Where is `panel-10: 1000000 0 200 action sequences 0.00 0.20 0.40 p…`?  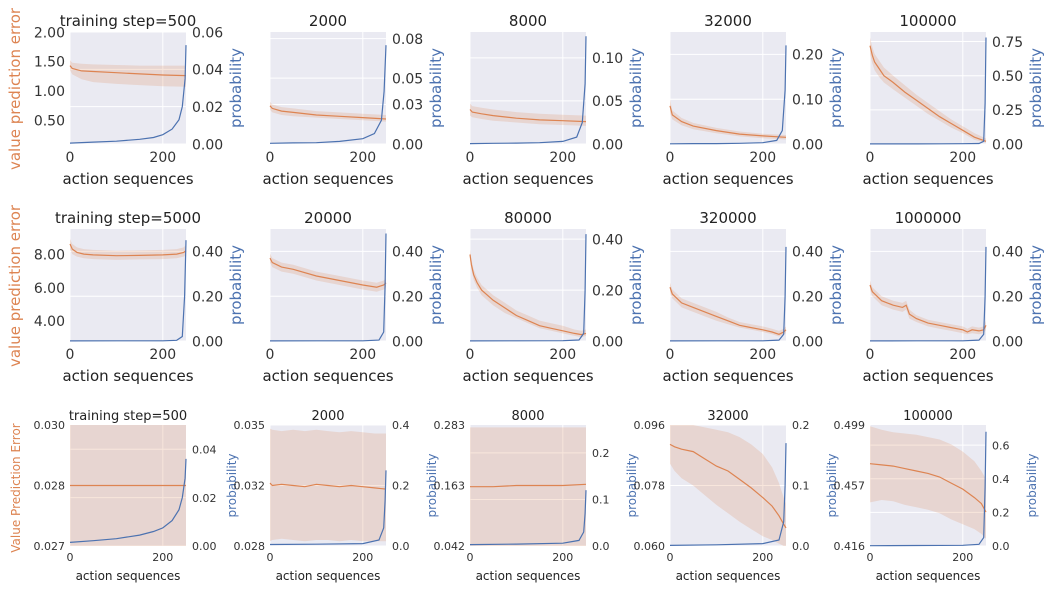
panel-10: 1000000 0 200 action sequences 0.00 0.20 0.40 p… is located at coordinates (953, 297).